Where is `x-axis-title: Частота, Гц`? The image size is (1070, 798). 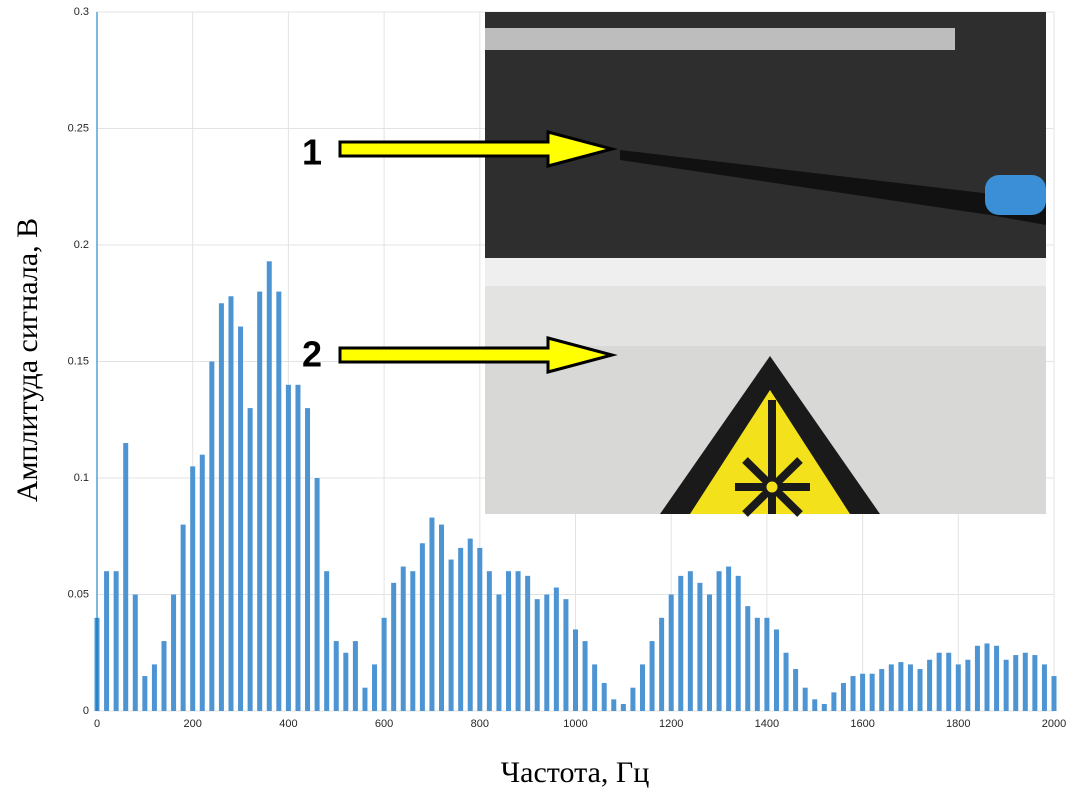
x-axis-title: Частота, Гц is located at coordinates (575, 772).